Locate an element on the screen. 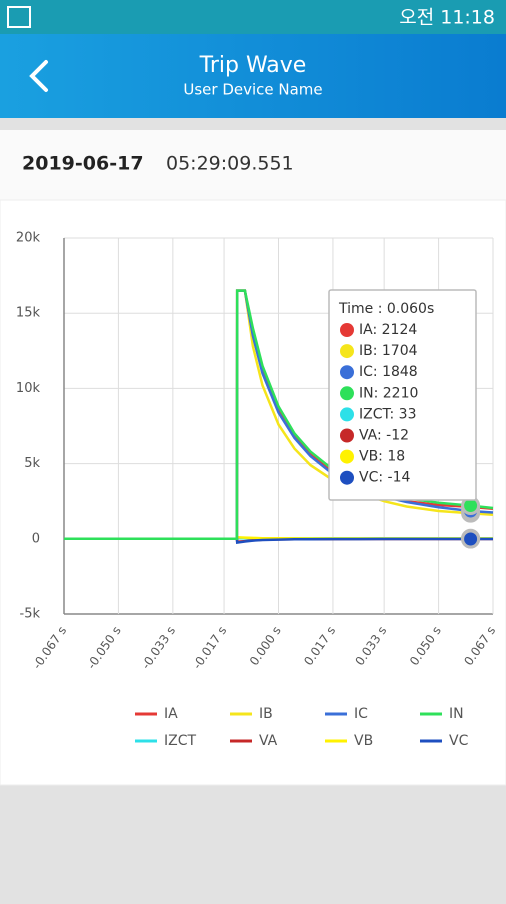  tooltip-item: IN: 2210 is located at coordinates (388, 393).